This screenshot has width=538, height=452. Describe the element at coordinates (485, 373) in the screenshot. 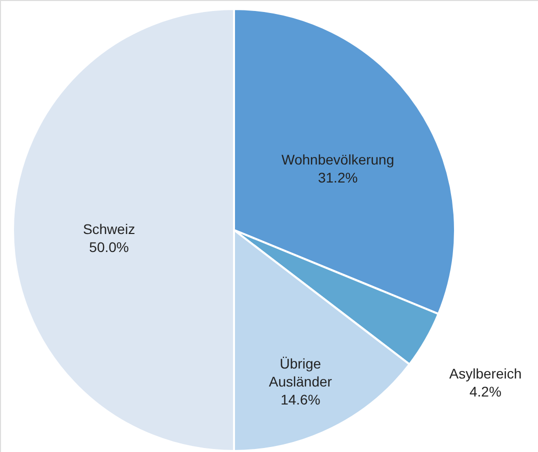

I see `slice-label: Asylbereich` at that location.